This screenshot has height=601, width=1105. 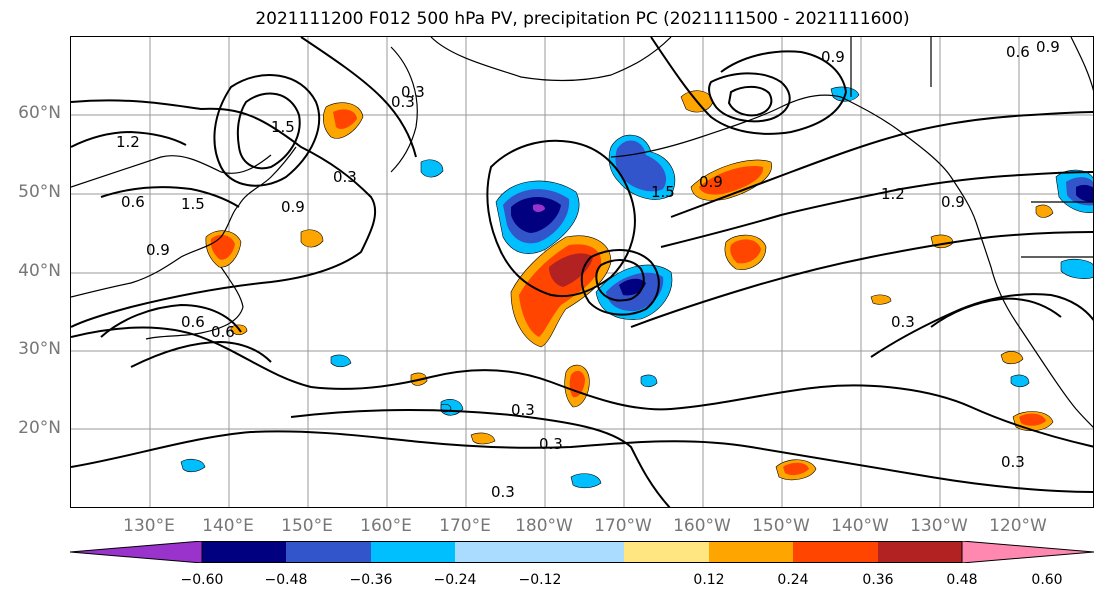 What do you see at coordinates (307, 526) in the screenshot?
I see `lon-label: 150°E` at bounding box center [307, 526].